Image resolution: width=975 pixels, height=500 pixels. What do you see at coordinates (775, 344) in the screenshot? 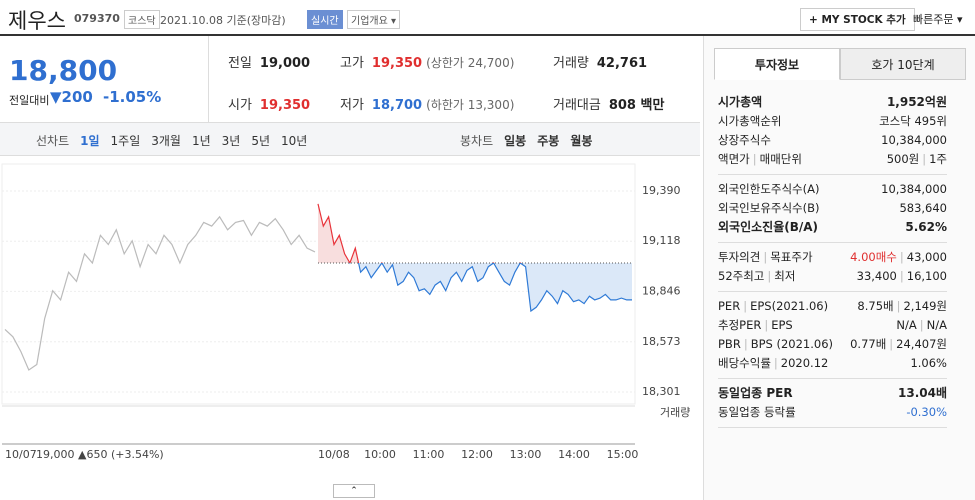
I see `info-label: PBR | BPS (2021.06)` at bounding box center [775, 344].